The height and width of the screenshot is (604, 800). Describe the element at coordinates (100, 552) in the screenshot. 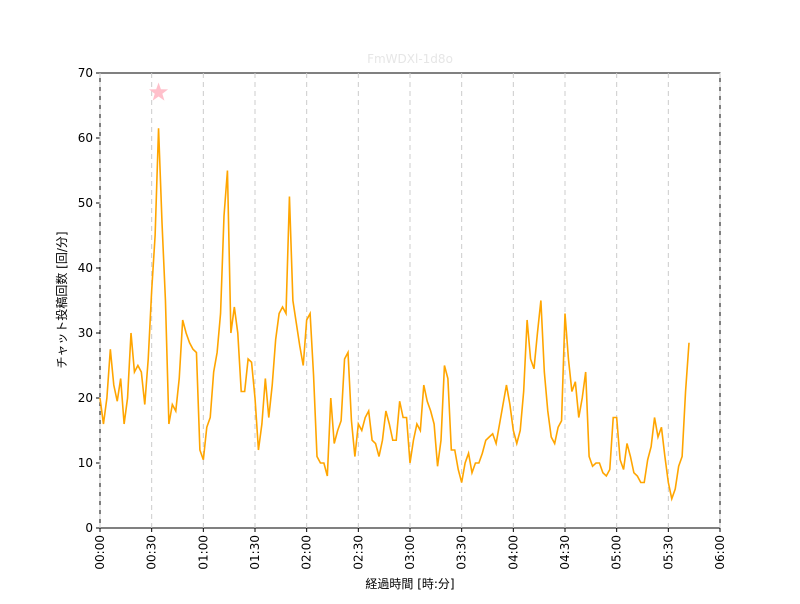

I see `x-tick-label: 00:00` at that location.